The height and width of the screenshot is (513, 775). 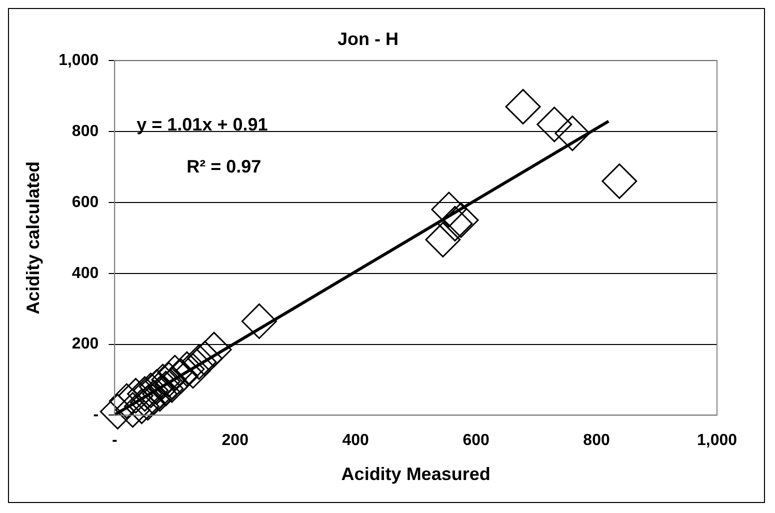 What do you see at coordinates (476, 441) in the screenshot?
I see `x-tick-label: 600` at bounding box center [476, 441].